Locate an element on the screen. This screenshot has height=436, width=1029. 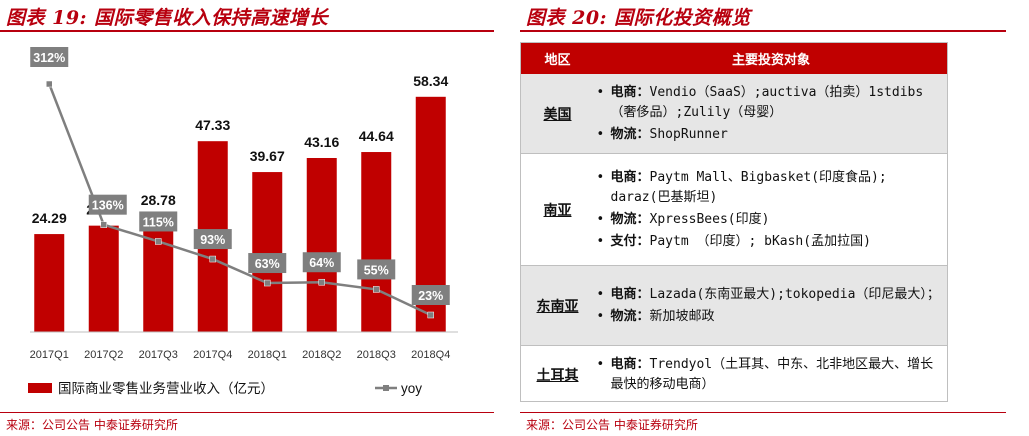
region-cell: 东南亚 is located at coordinates (557, 305).